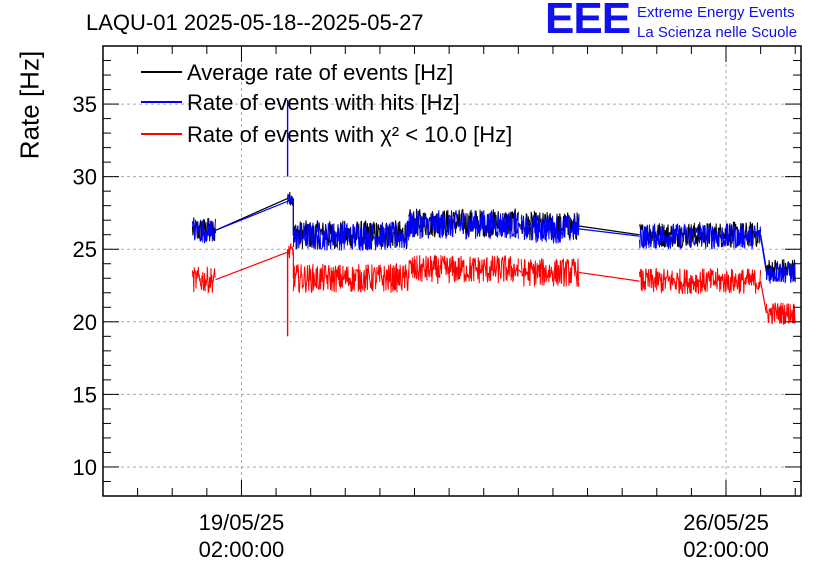 The image size is (836, 572). I want to click on series-line-avg, so click(290, 198).